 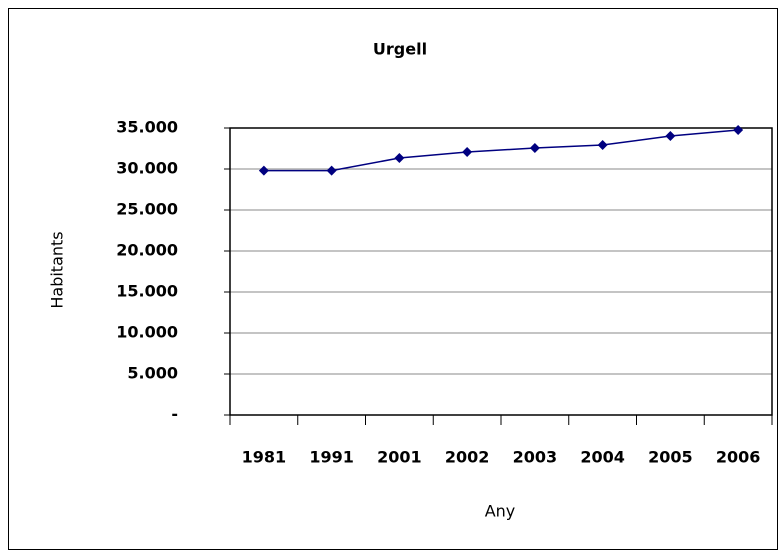 What do you see at coordinates (152, 373) in the screenshot?
I see `y-tick-label: 5.000` at bounding box center [152, 373].